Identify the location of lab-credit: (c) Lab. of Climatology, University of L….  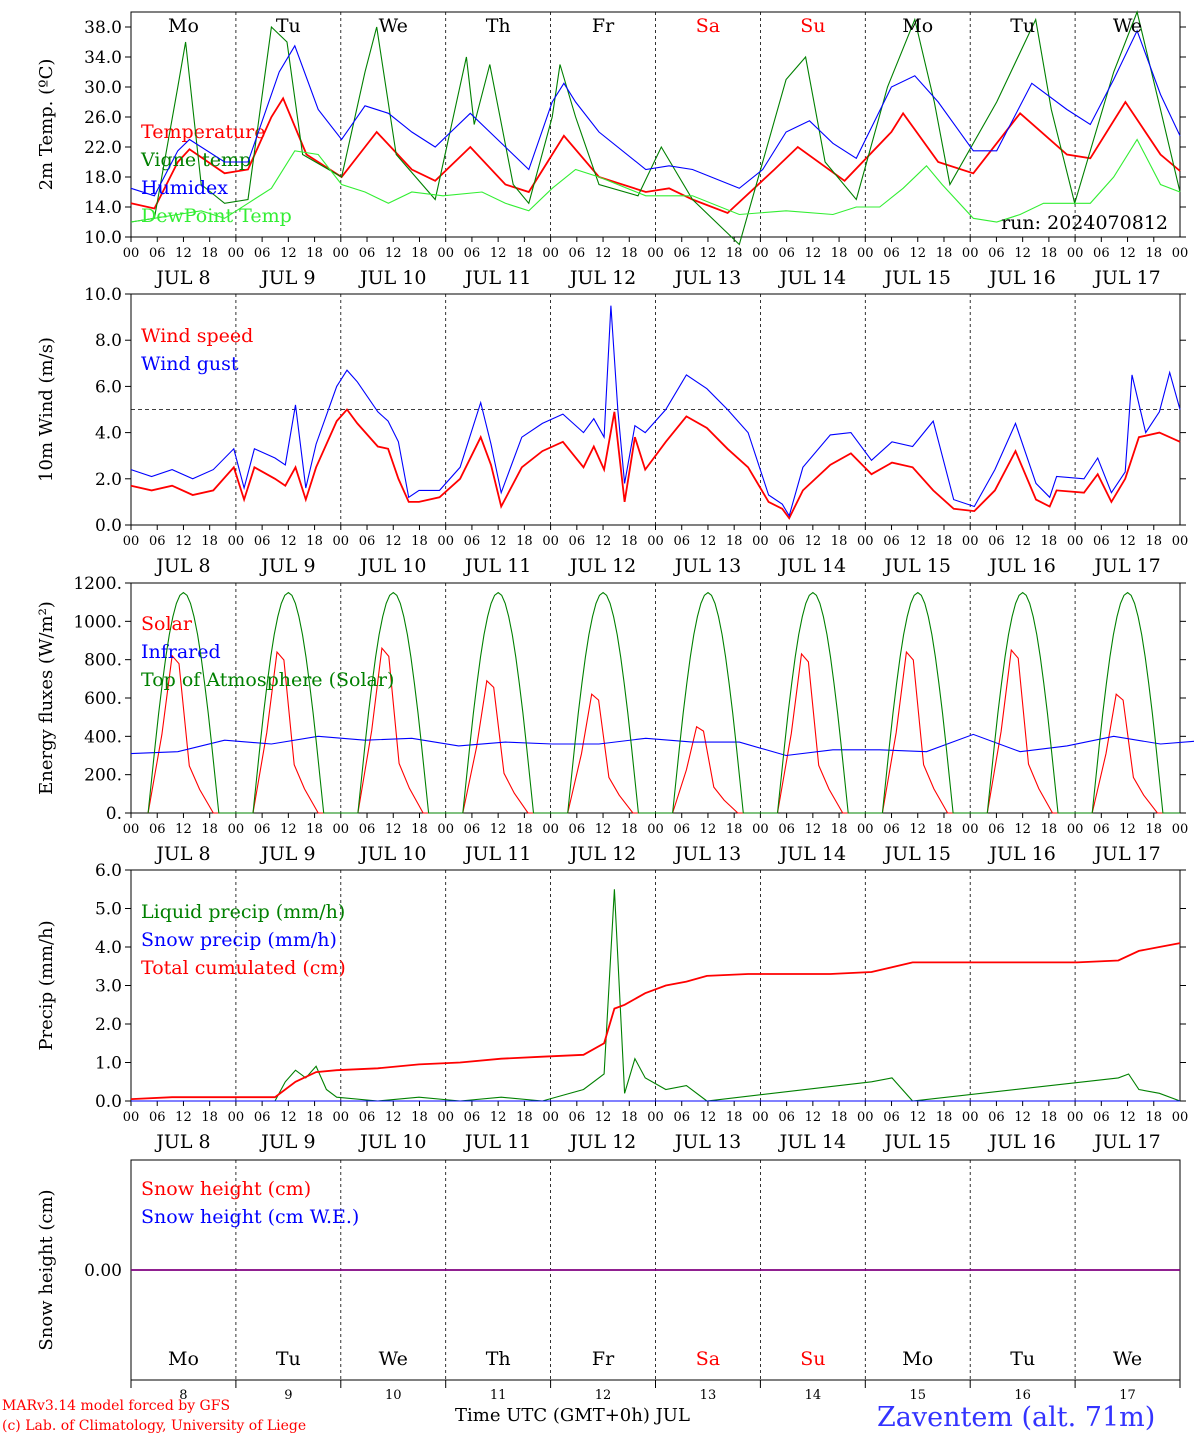
(154, 1426).